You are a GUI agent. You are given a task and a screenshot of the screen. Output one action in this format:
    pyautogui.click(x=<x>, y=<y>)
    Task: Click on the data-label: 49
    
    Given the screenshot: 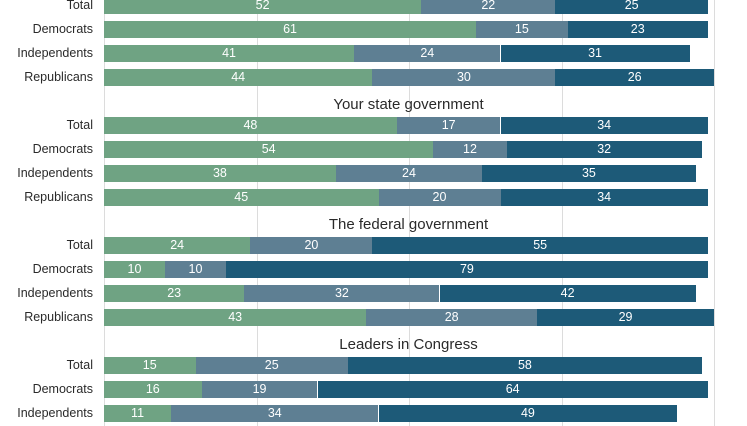 What is the action you would take?
    pyautogui.click(x=527, y=413)
    